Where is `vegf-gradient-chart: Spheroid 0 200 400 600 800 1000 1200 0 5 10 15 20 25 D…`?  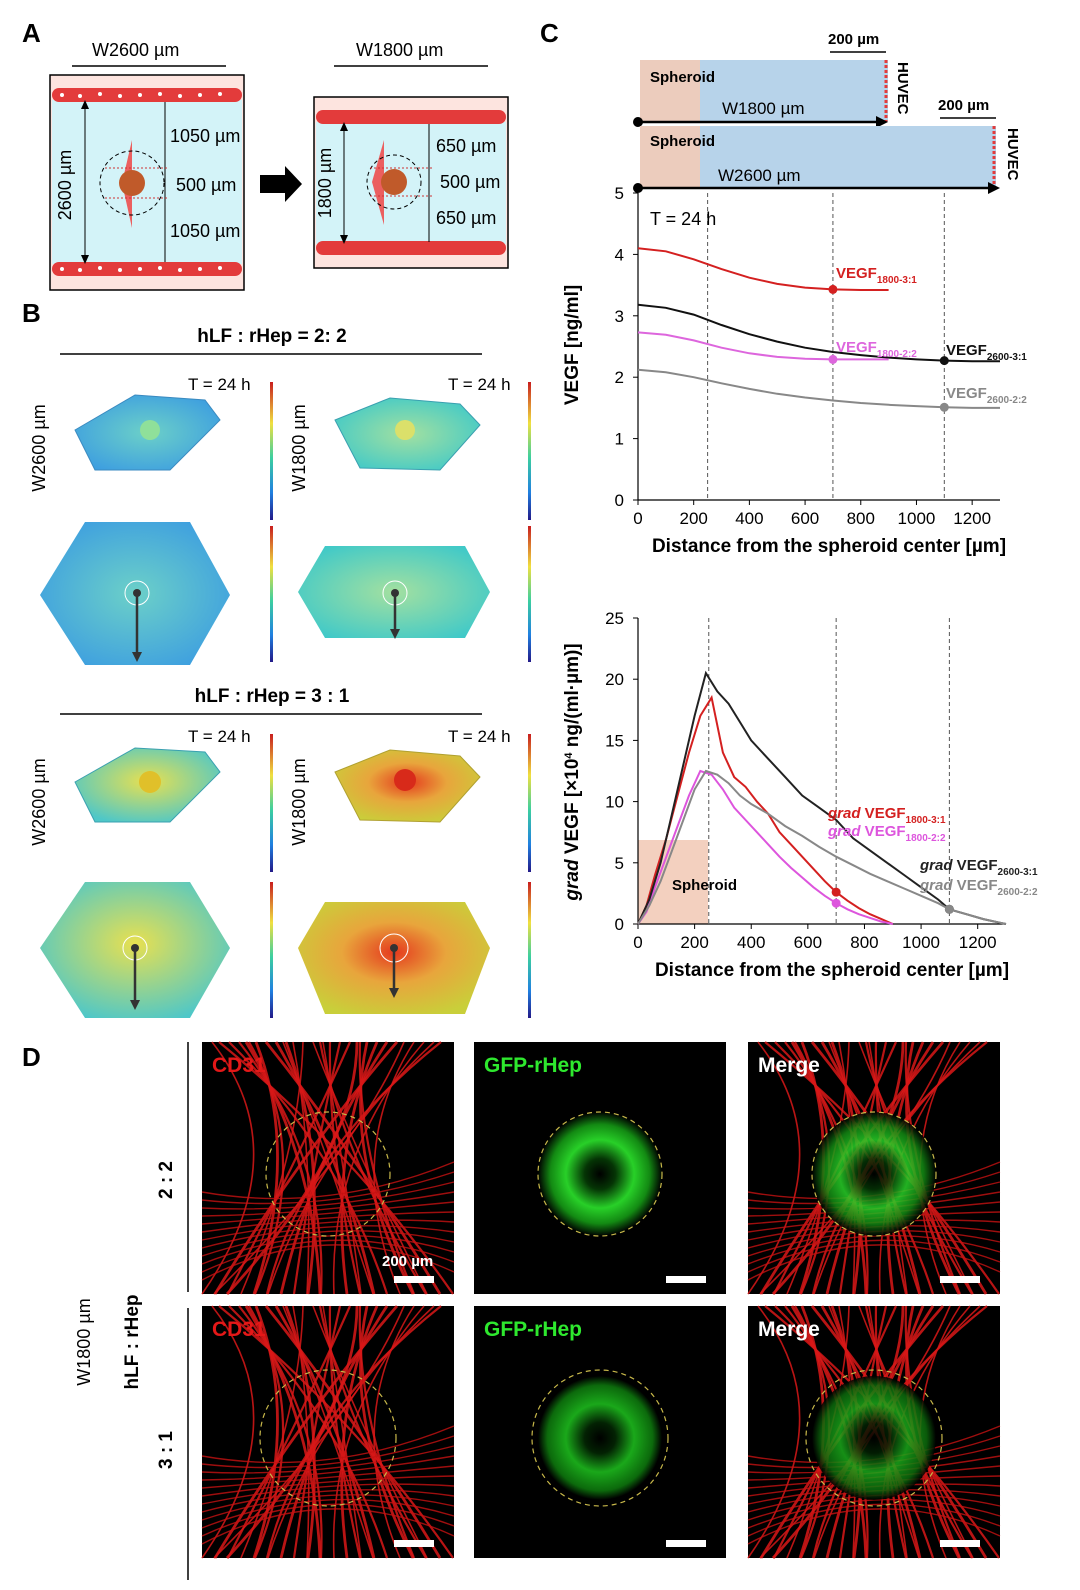 vegf-gradient-chart: Spheroid 0 200 400 600 800 1000 1200 0 5 10 15 20 25 D… is located at coordinates (800, 795).